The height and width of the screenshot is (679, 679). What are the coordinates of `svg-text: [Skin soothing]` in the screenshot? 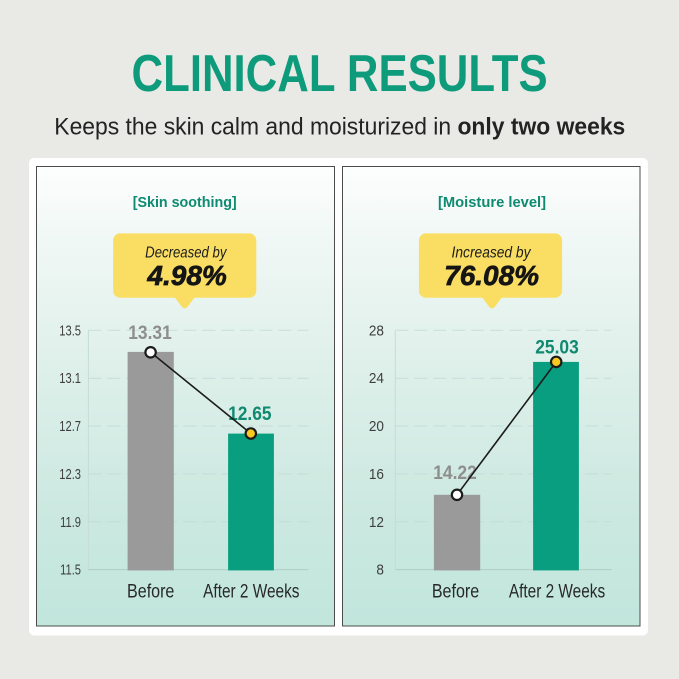 It's located at (185, 203).